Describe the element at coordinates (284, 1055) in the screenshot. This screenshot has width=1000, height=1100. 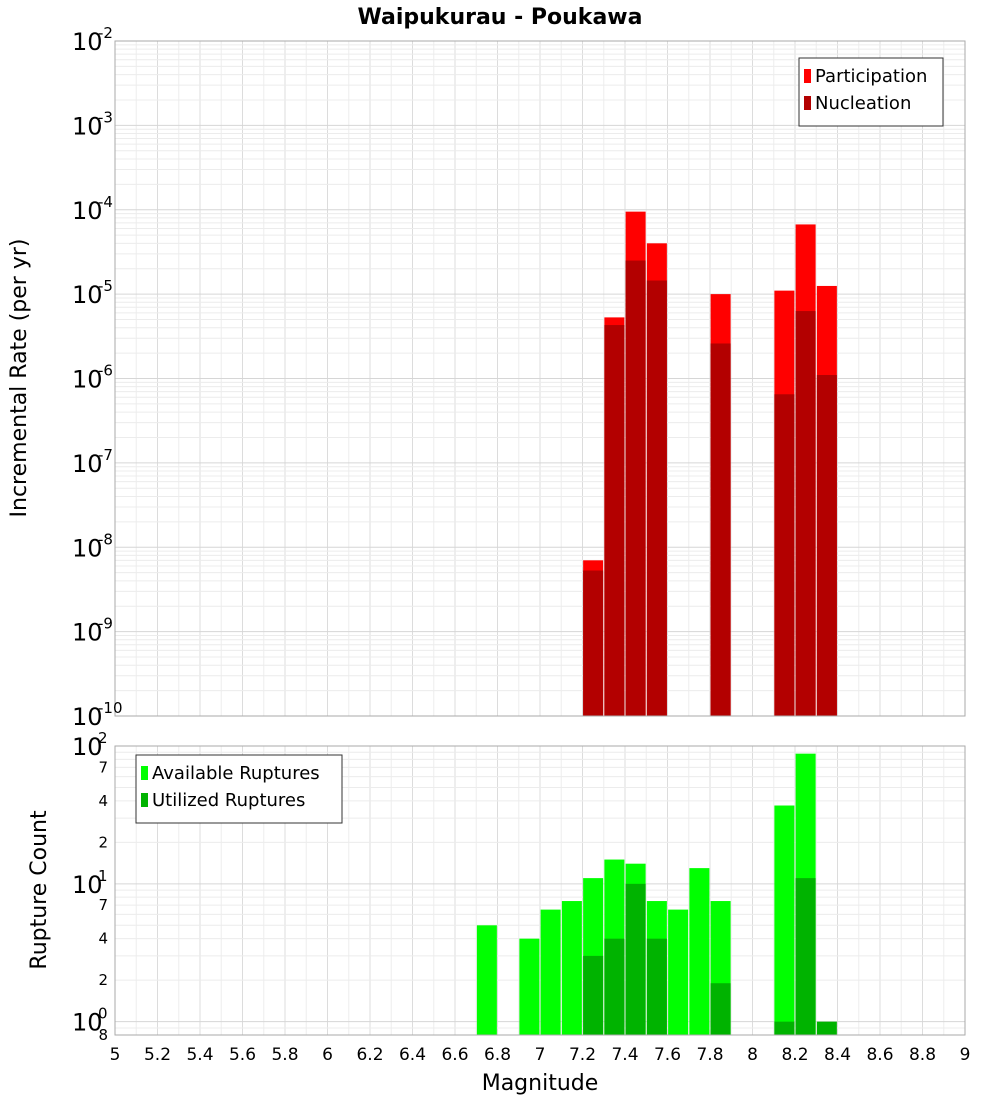
I see `x-tick-label: 5.8` at that location.